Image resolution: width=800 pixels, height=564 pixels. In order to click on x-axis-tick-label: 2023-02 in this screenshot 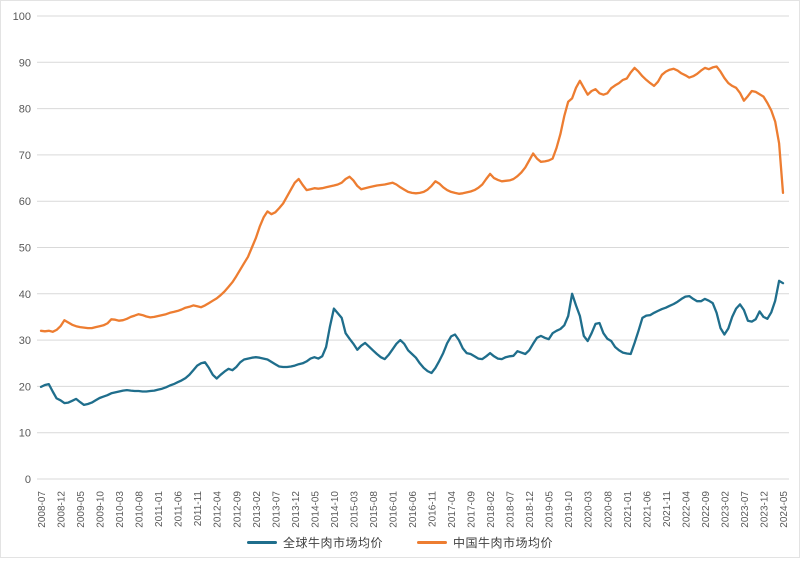, I will do `click(725, 509)`.